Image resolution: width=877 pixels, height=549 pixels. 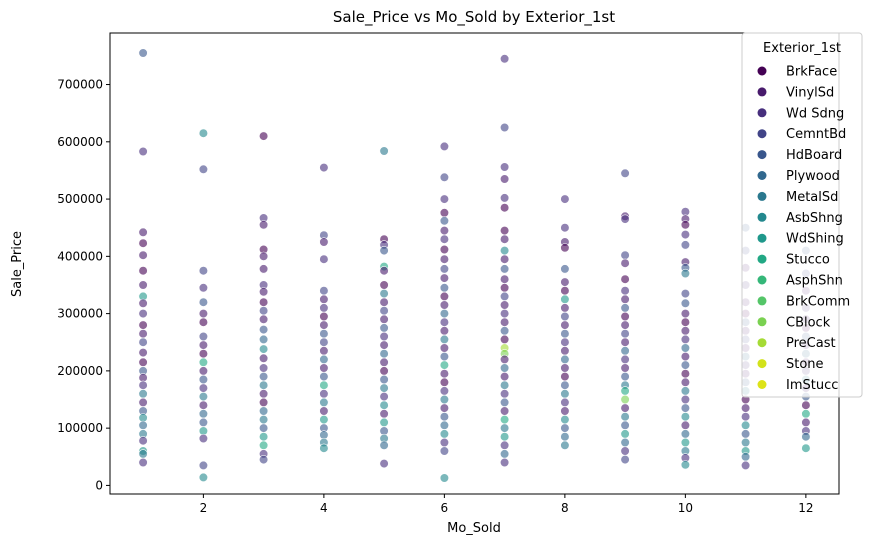 What do you see at coordinates (80, 142) in the screenshot?
I see `y-tick-label: 600000` at bounding box center [80, 142].